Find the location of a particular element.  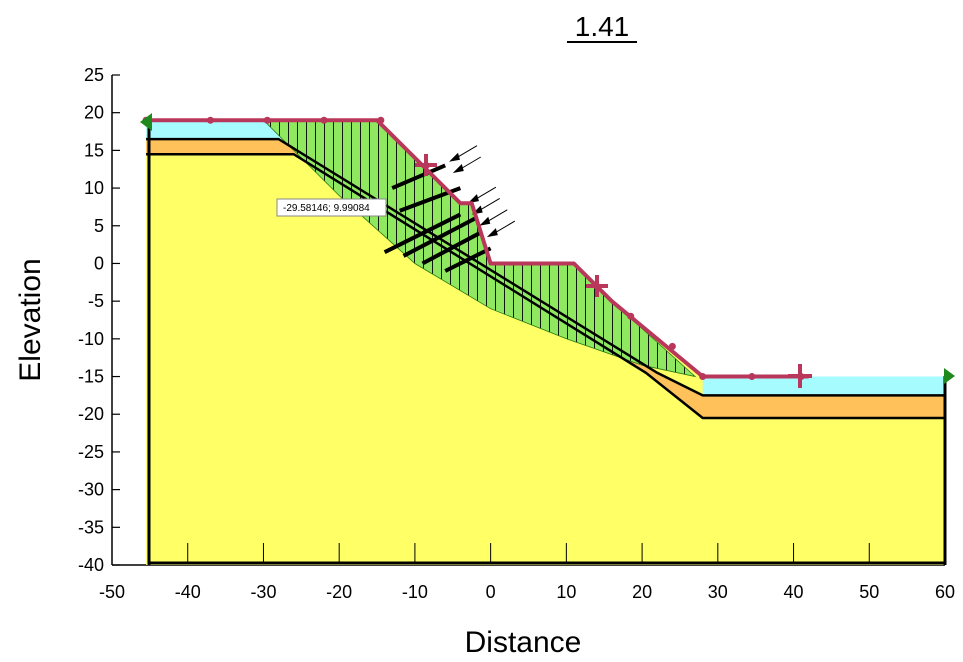

y-tick-labels: 25 20 15 10 5 0 -5 -10 -15 -20 -25 -30 -35 -40 is located at coordinates (91, 320).